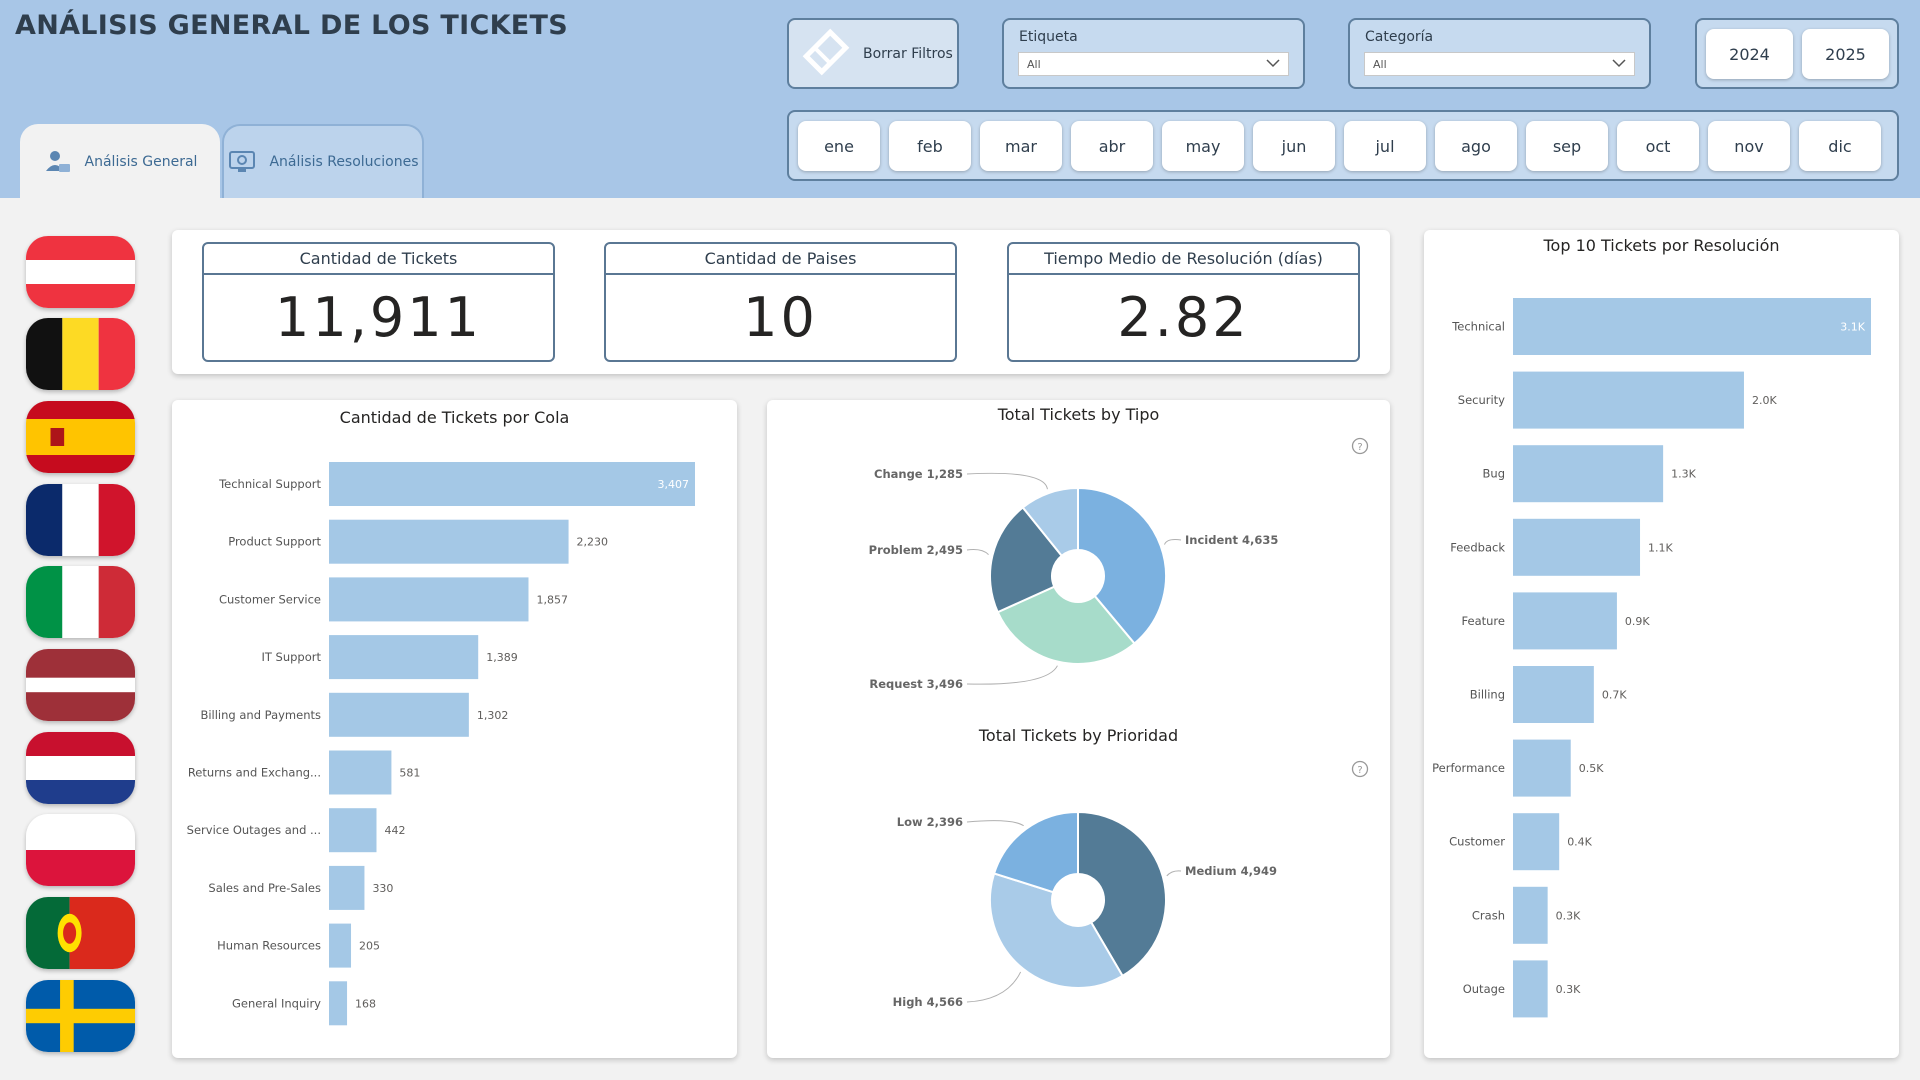 This screenshot has width=1920, height=1080. Describe the element at coordinates (1468, 768) in the screenshot. I see `category-label: Performance` at that location.